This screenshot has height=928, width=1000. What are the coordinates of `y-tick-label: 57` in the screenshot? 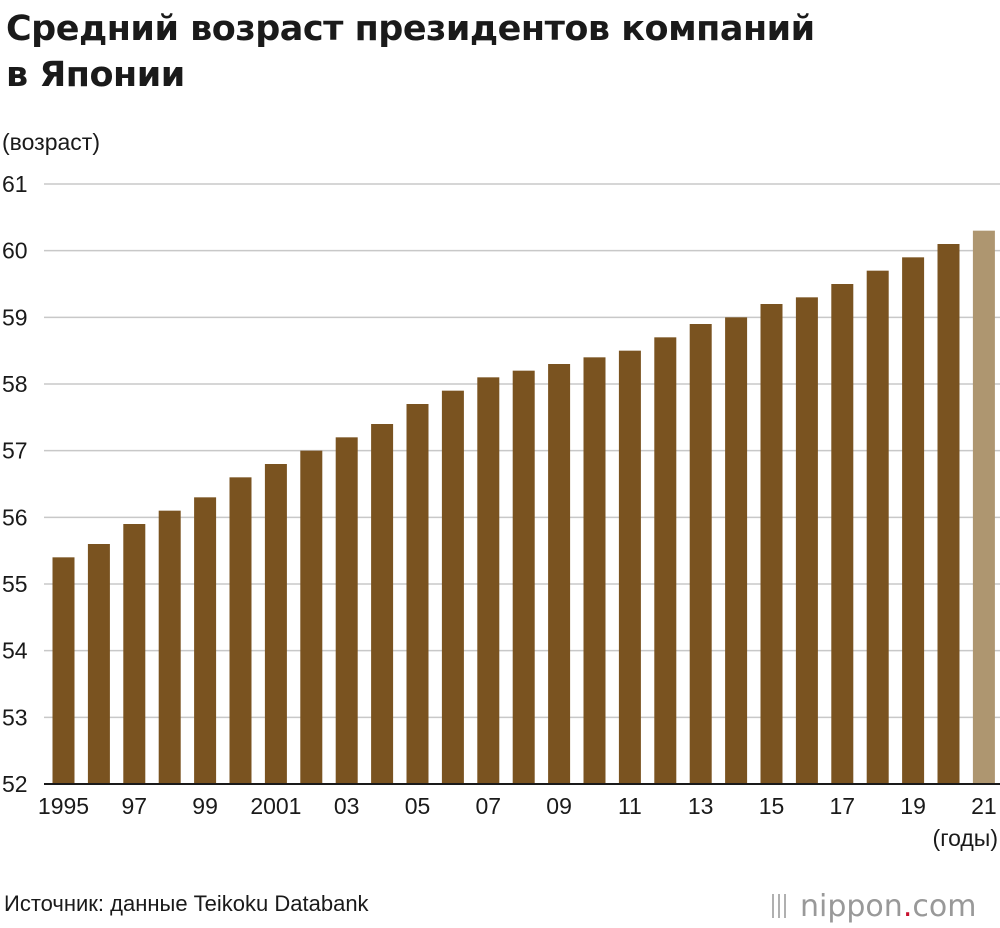 It's located at (15, 451).